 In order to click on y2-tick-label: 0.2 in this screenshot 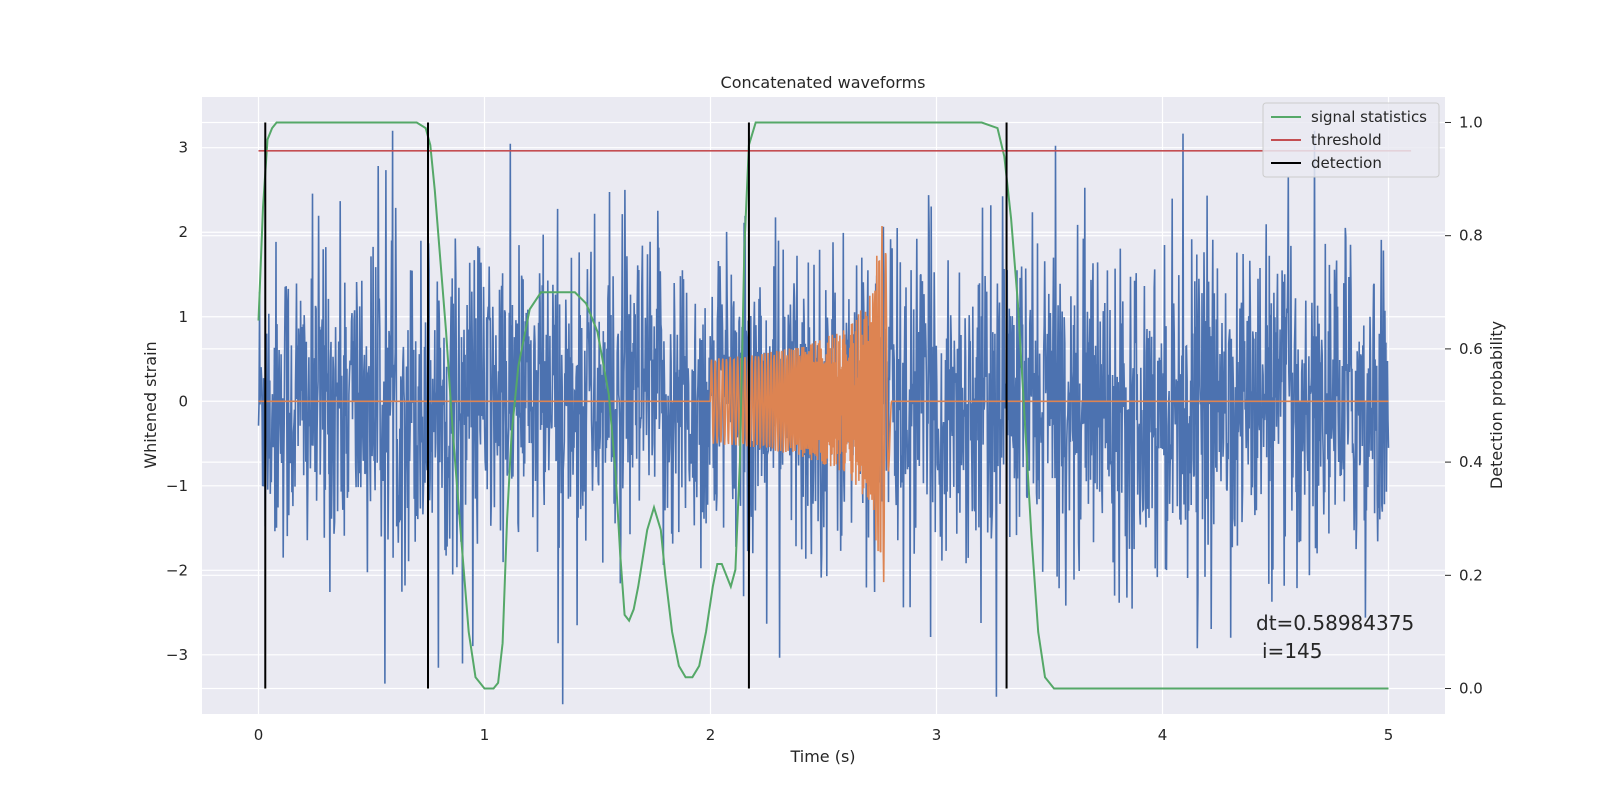, I will do `click(1471, 575)`.